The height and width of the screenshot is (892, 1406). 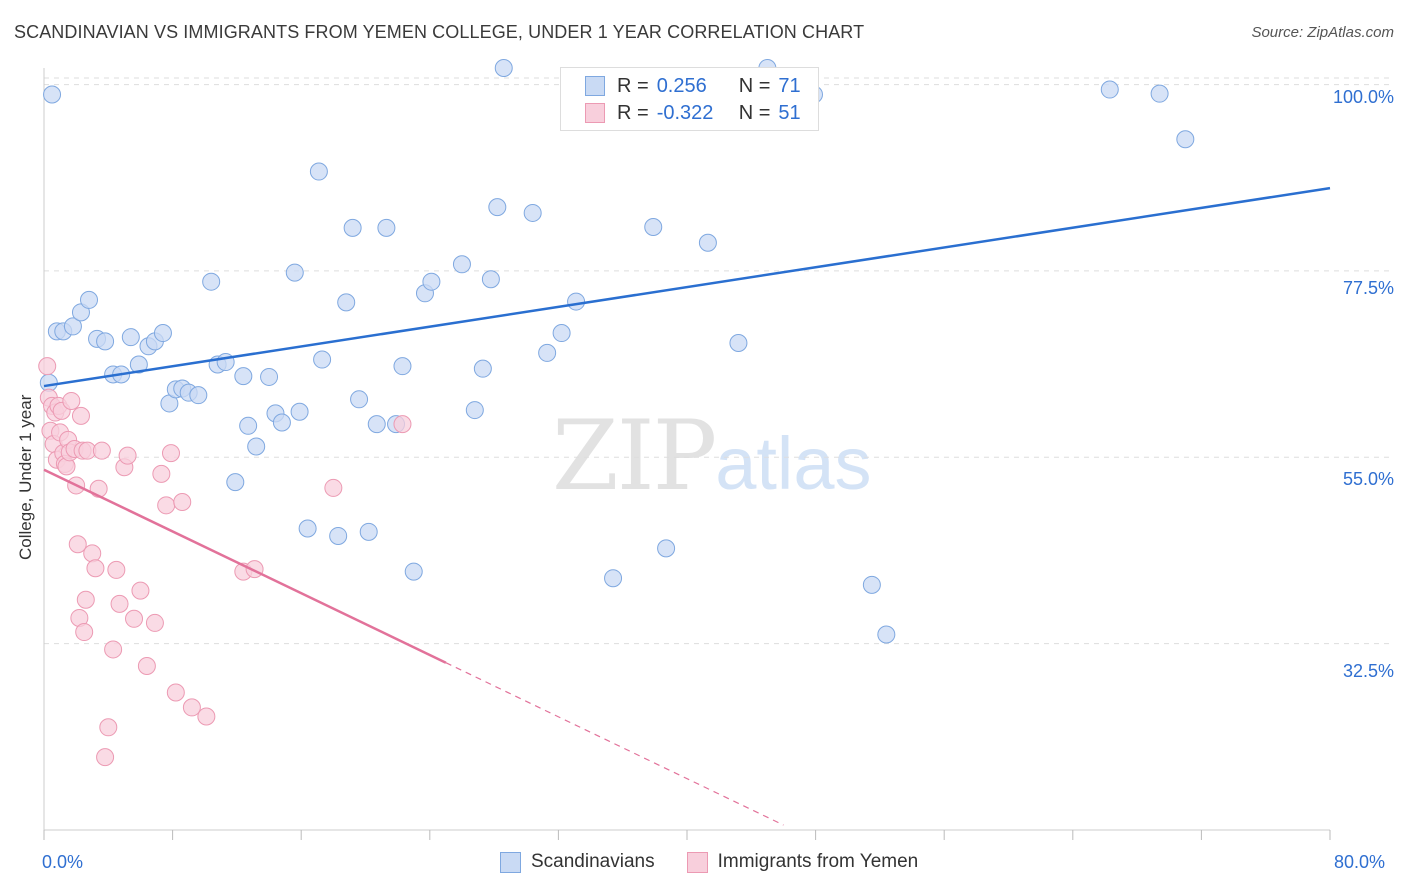 I want to click on yemen-trend-extension, so click(x=614, y=744).